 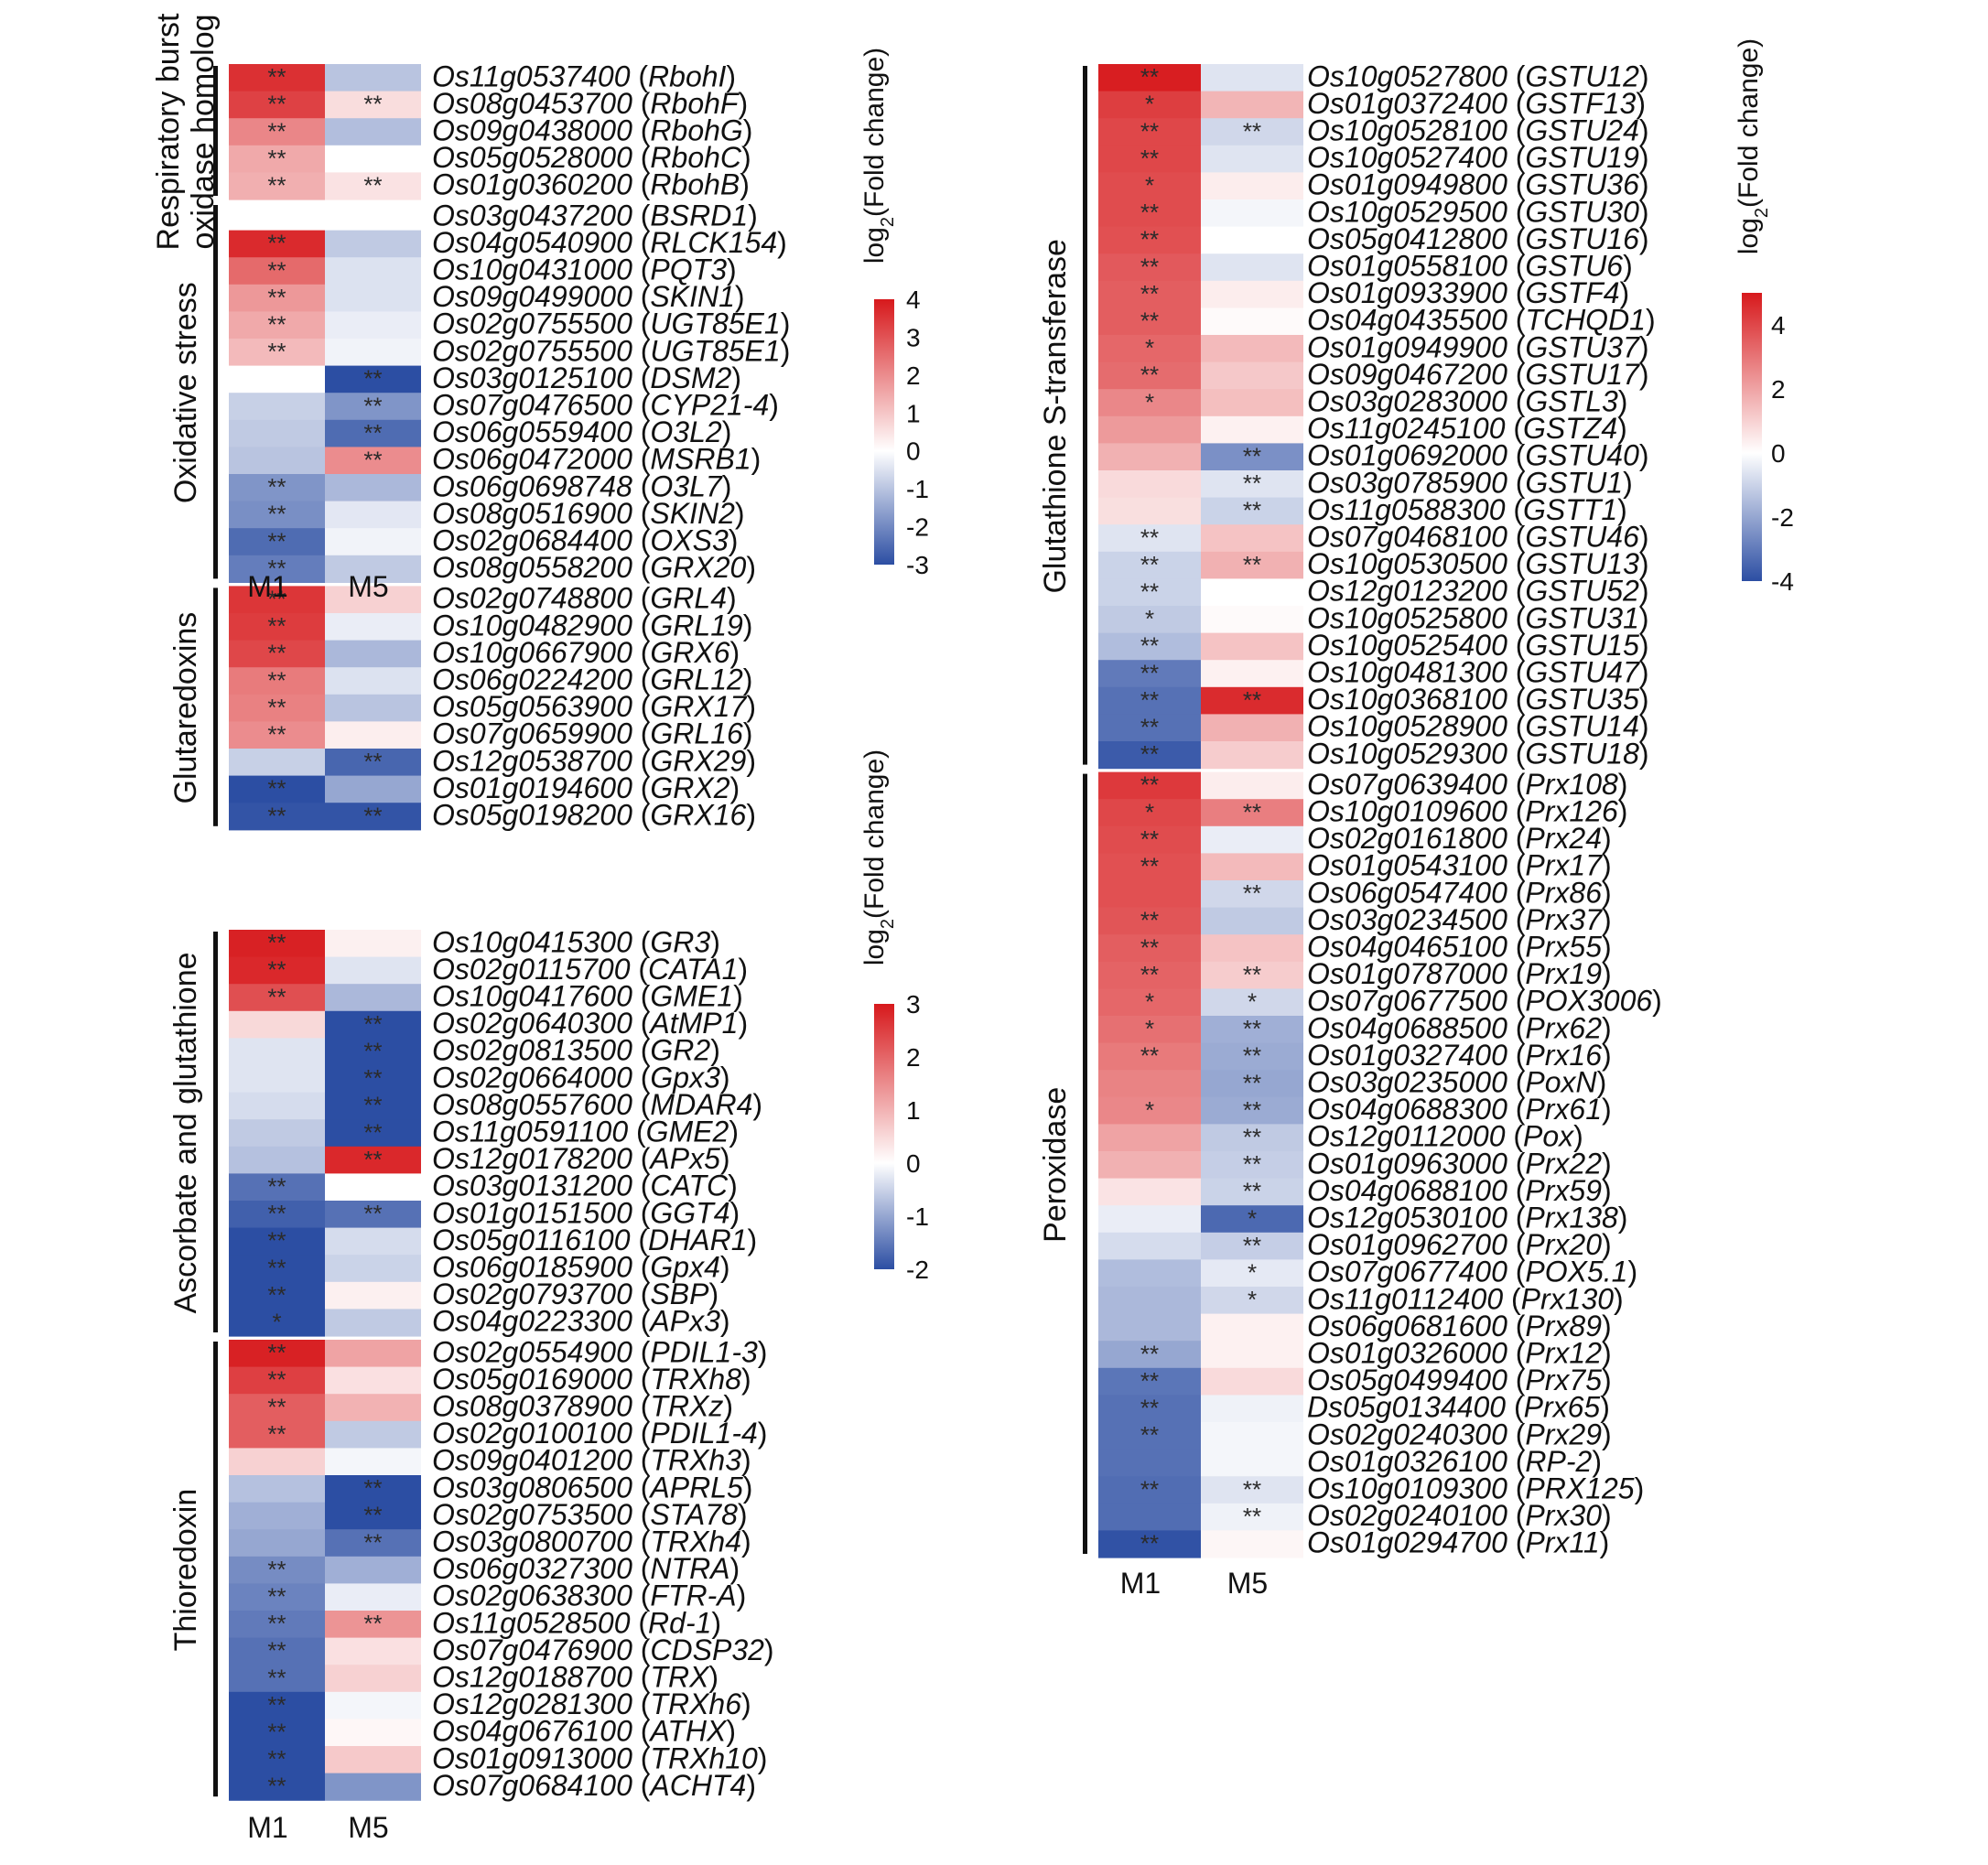 What do you see at coordinates (1407, 591) in the screenshot?
I see `gene-id: Os12g0123200` at bounding box center [1407, 591].